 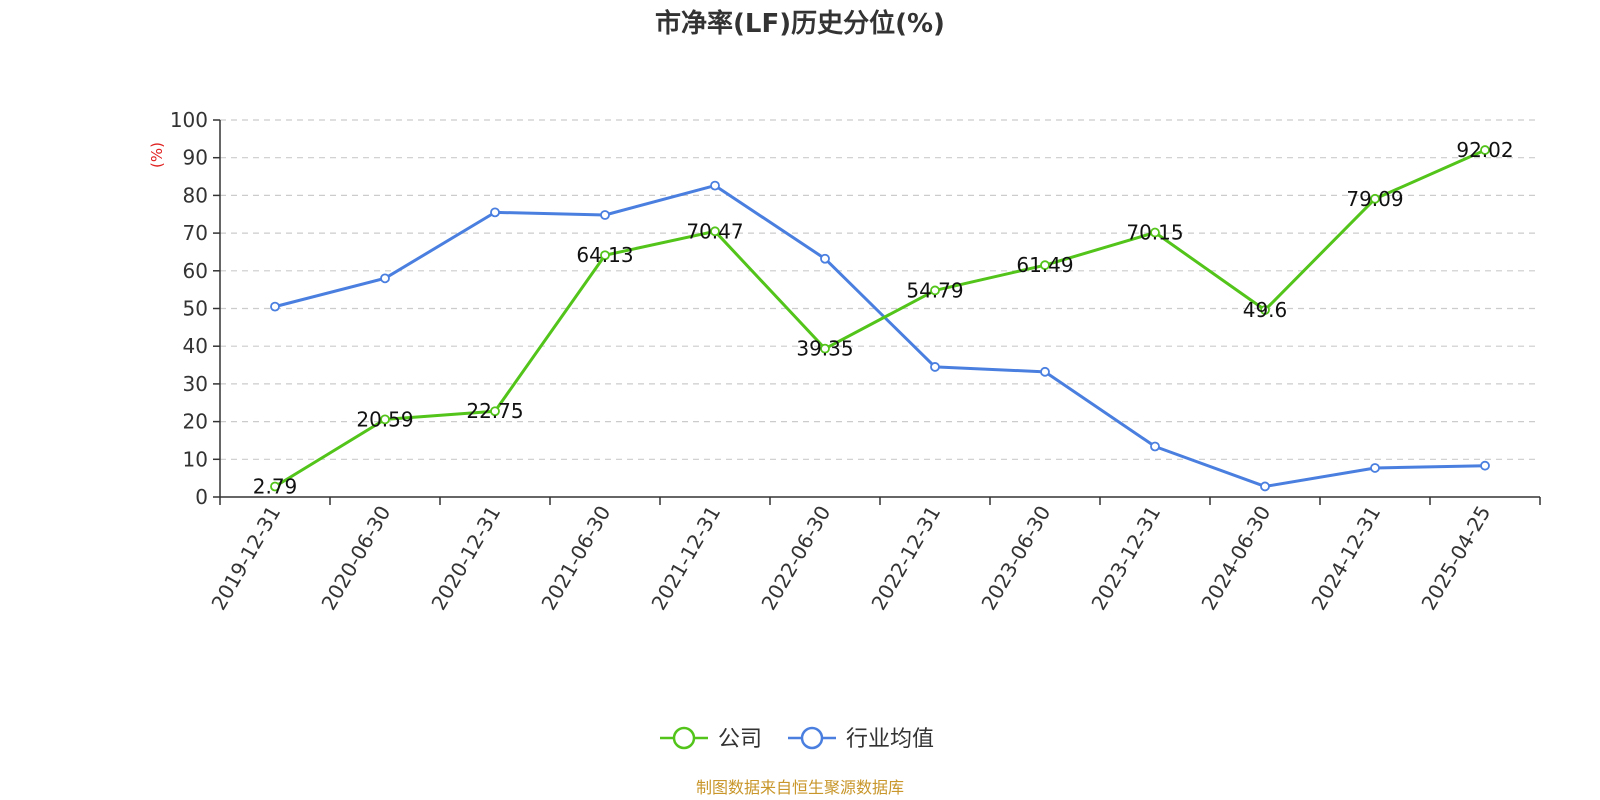 I want to click on data-label: 79.09, so click(x=1374, y=199).